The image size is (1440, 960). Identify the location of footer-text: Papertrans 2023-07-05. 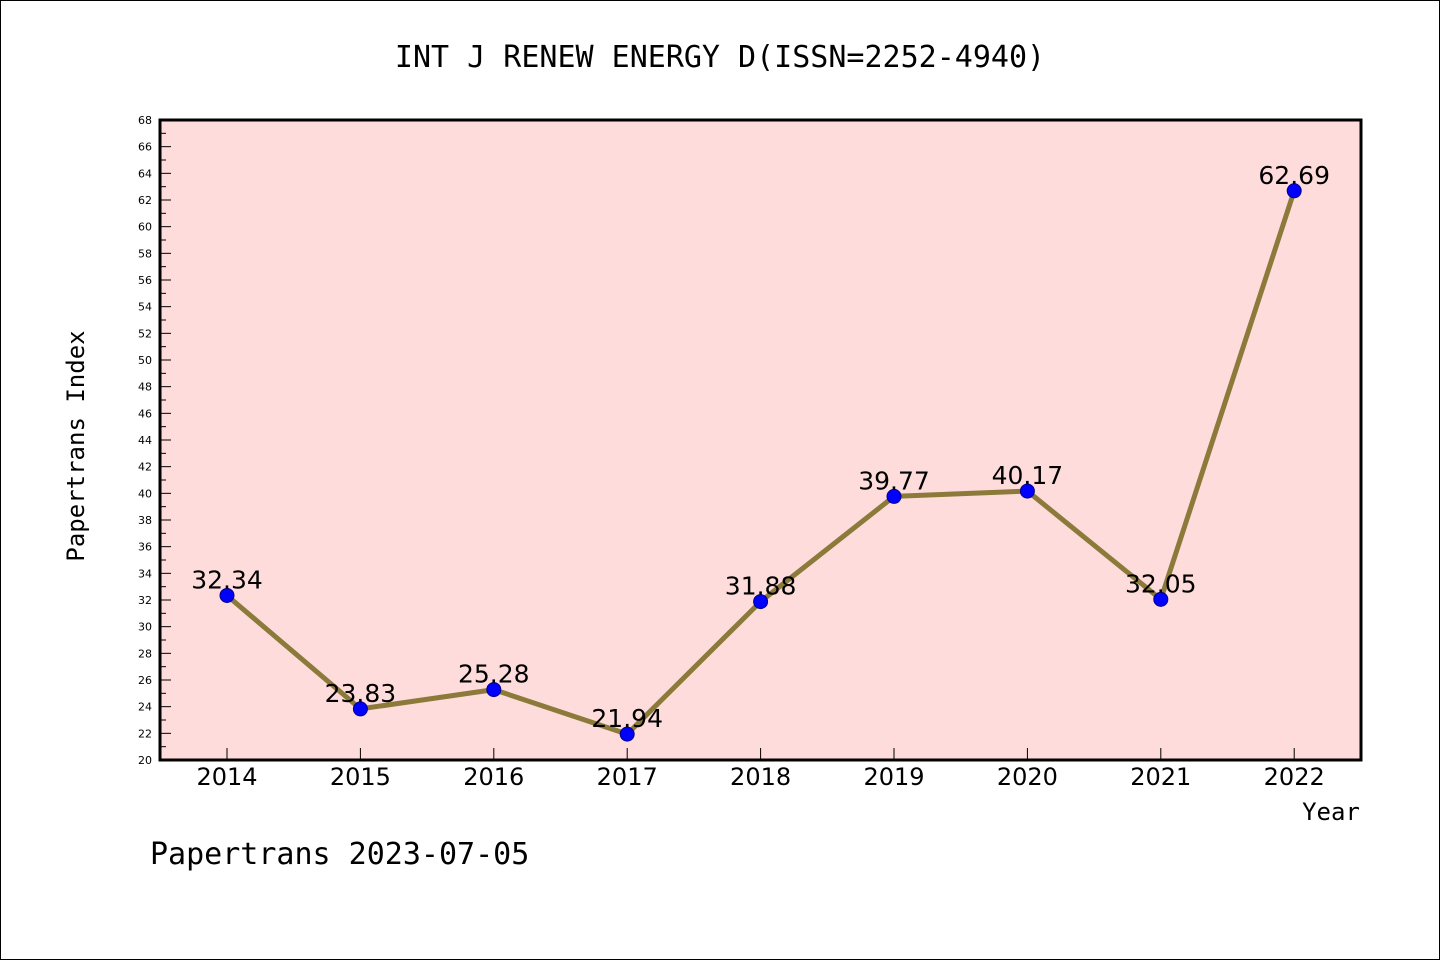
(339, 854).